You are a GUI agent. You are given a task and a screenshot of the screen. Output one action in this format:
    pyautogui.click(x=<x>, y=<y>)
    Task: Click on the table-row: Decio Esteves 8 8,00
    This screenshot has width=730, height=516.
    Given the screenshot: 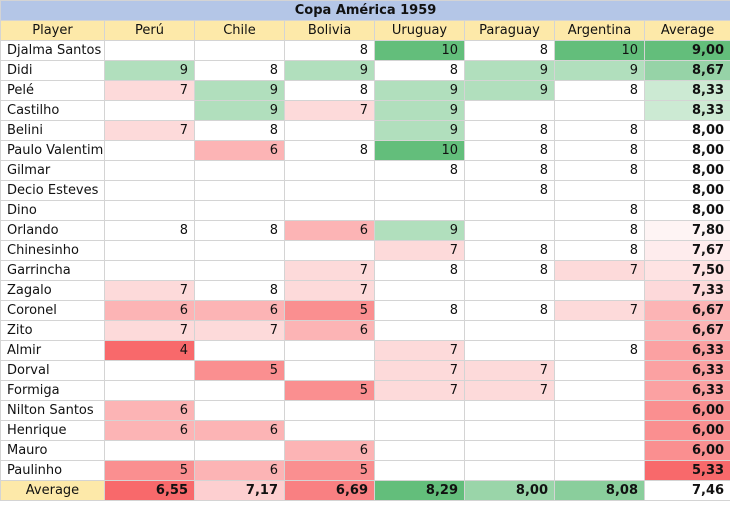 What is the action you would take?
    pyautogui.click(x=365, y=190)
    